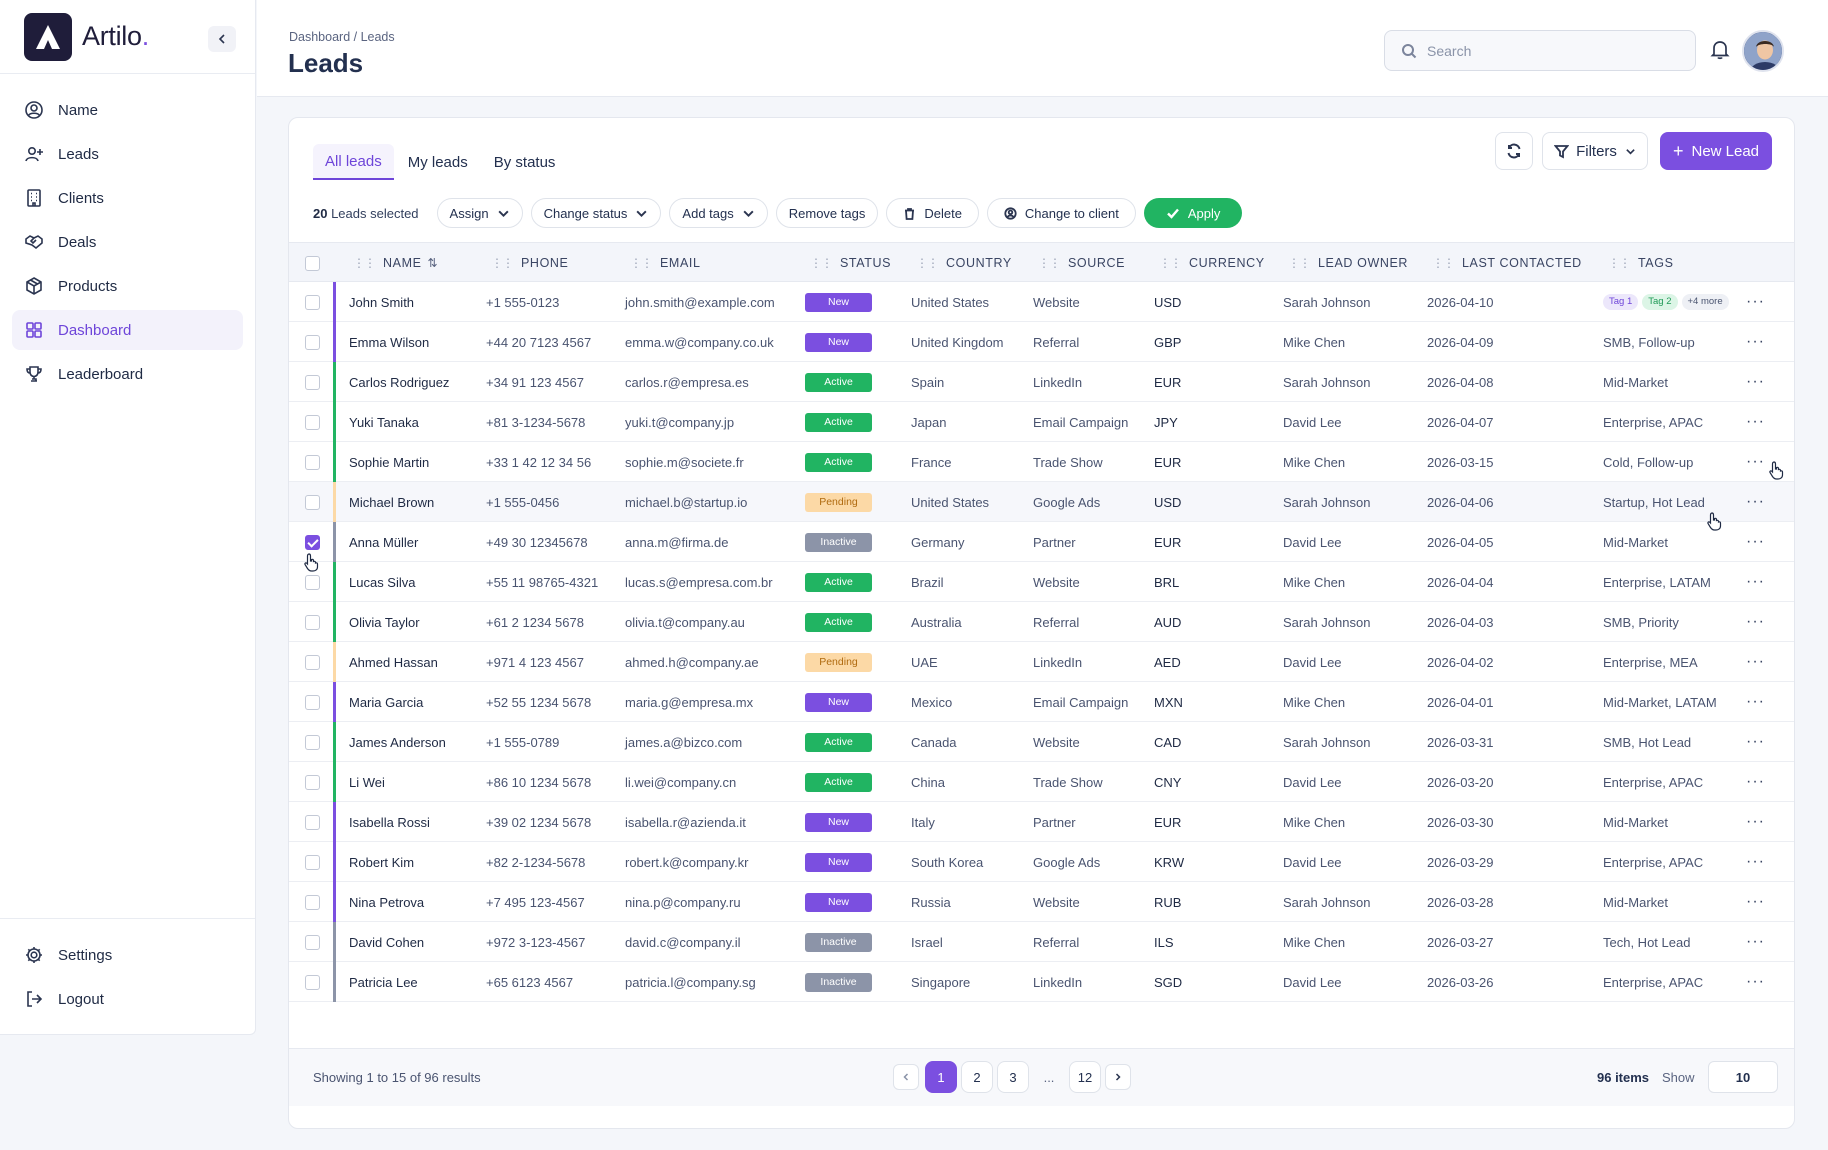 The image size is (1828, 1150). What do you see at coordinates (399, 382) in the screenshot?
I see `cell-name: Carlos Rodriguez` at bounding box center [399, 382].